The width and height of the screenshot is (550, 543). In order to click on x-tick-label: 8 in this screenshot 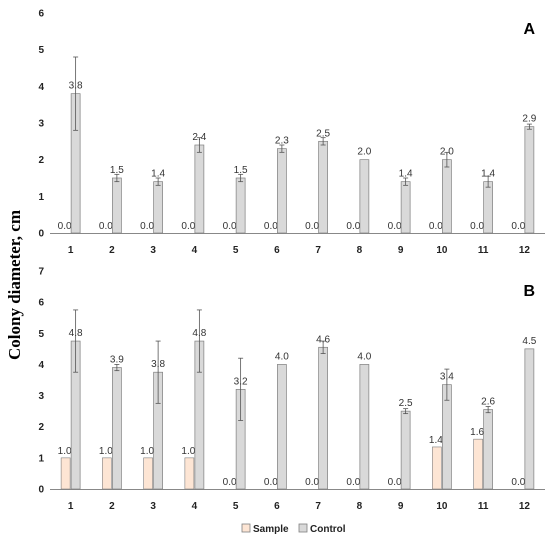, I will do `click(360, 250)`.